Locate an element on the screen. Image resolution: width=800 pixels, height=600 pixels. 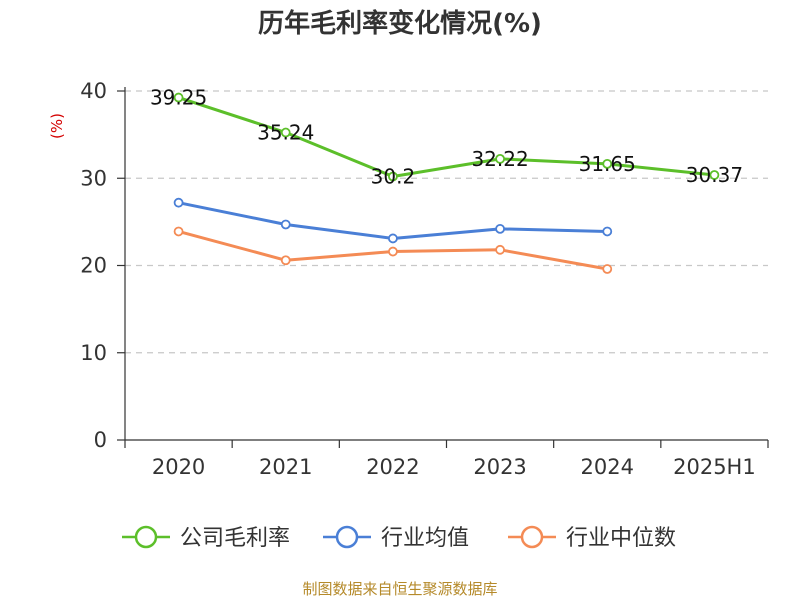
y-tick-label: 10 is located at coordinates (93, 353).